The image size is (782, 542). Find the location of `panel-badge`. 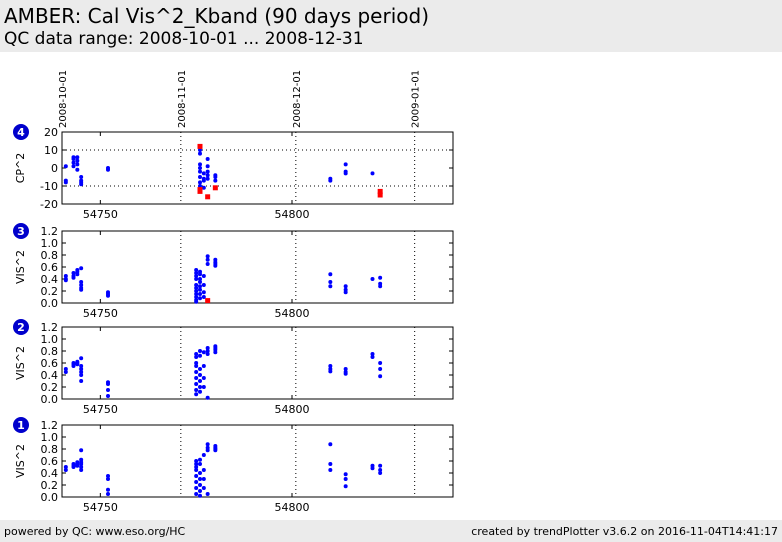

panel-badge is located at coordinates (21, 231).